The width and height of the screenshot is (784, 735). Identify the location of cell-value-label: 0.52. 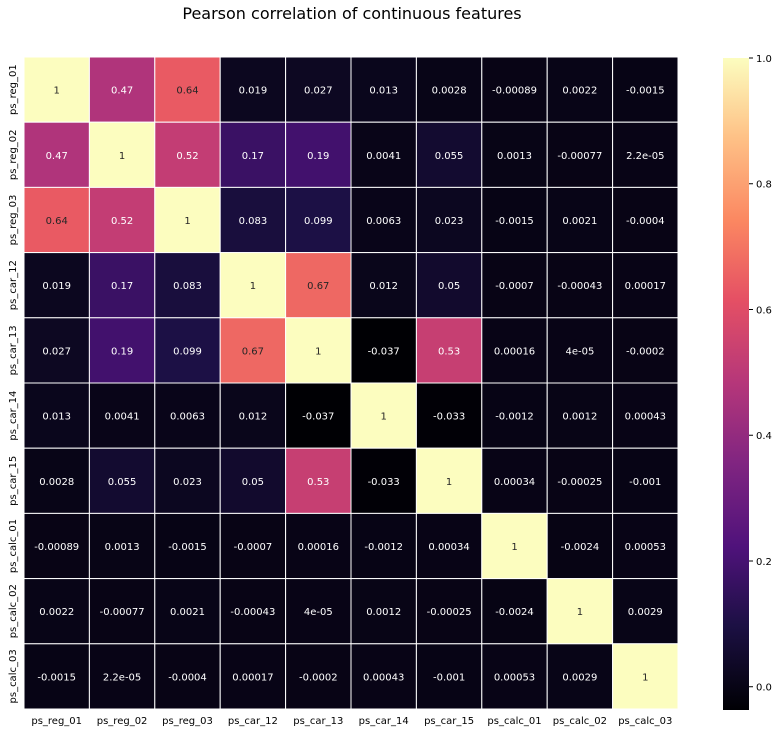
(187, 156).